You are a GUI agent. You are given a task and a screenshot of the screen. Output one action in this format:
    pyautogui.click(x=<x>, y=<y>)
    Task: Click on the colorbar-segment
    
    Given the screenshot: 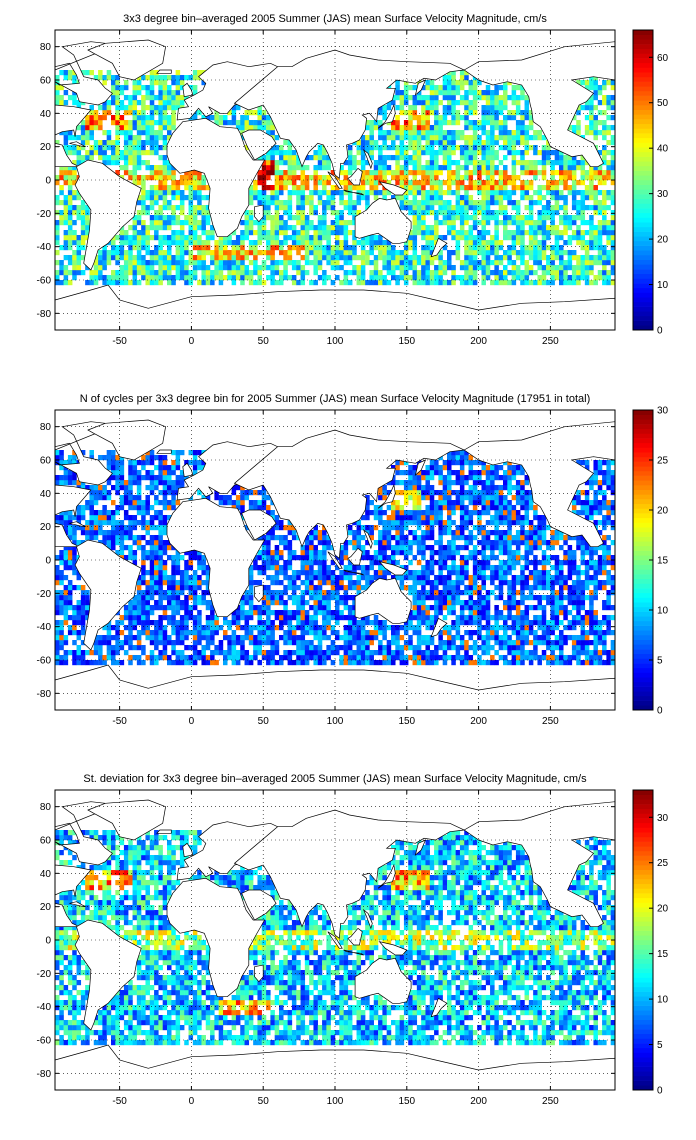 What is the action you would take?
    pyautogui.click(x=643, y=257)
    